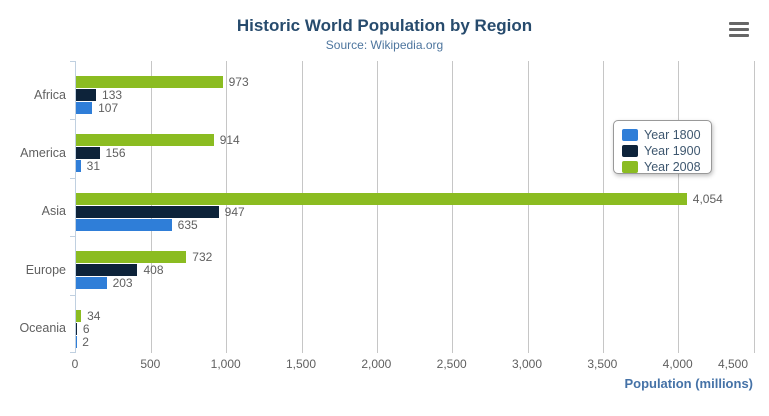 The width and height of the screenshot is (769, 416). What do you see at coordinates (86, 328) in the screenshot?
I see `data-label: 6` at bounding box center [86, 328].